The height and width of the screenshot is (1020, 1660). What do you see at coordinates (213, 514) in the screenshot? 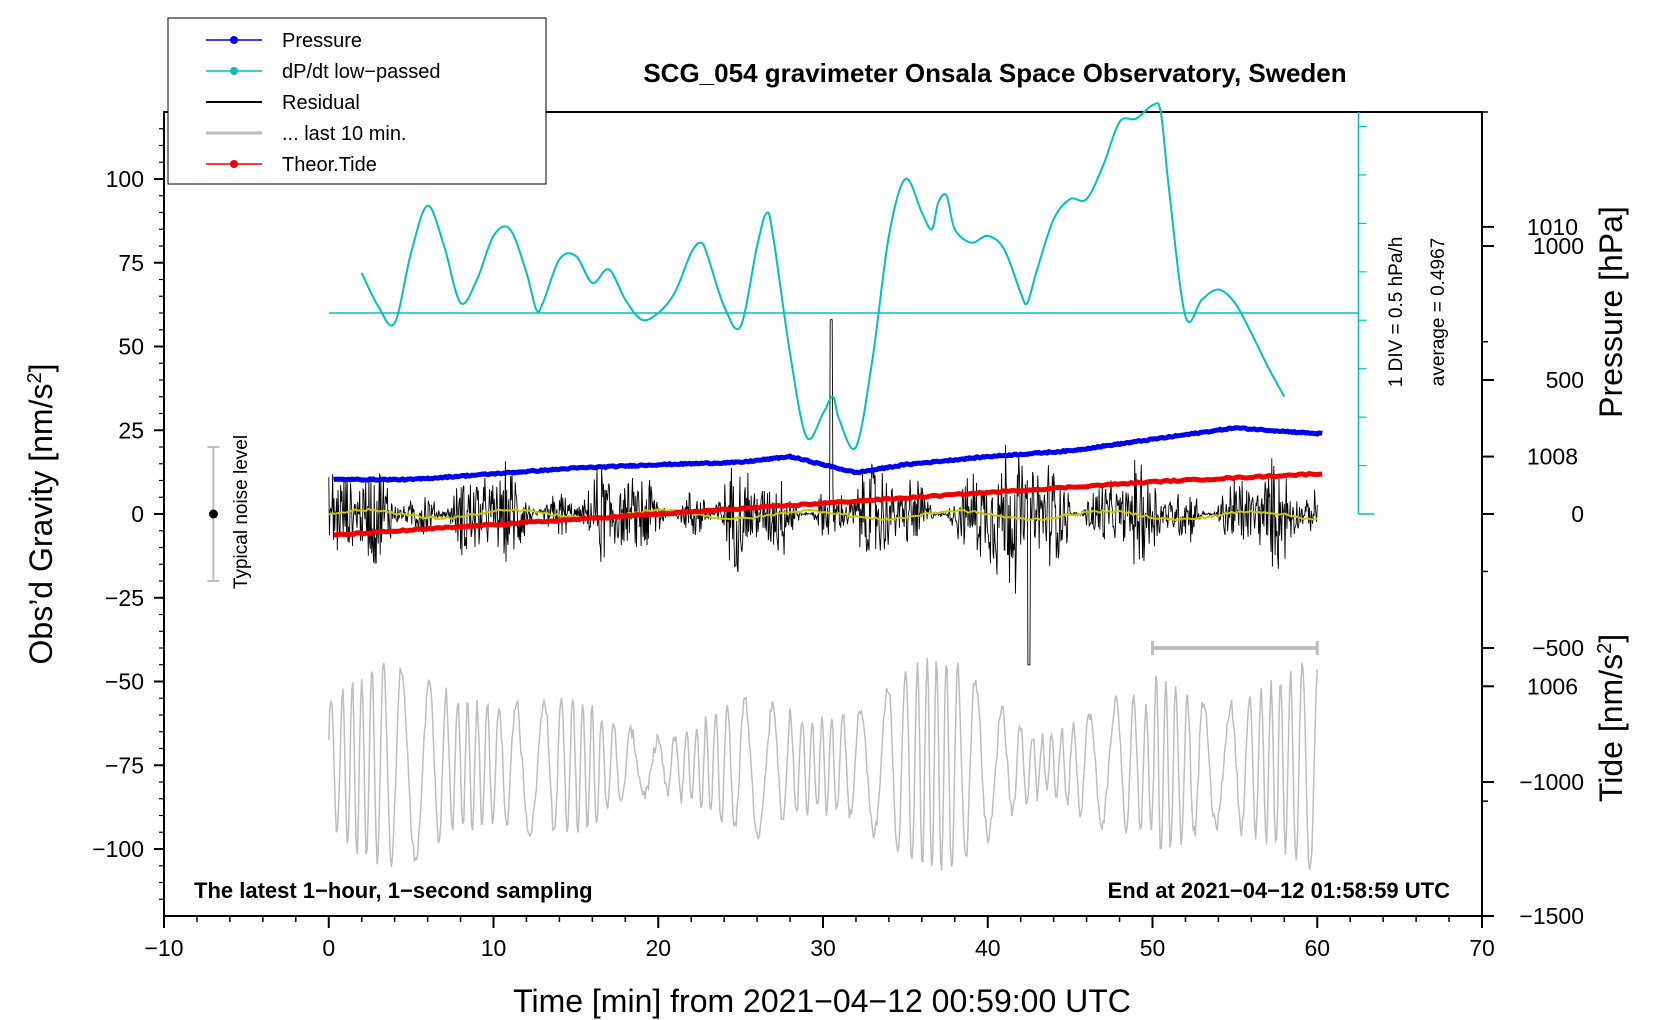
I see `noise-level-point` at bounding box center [213, 514].